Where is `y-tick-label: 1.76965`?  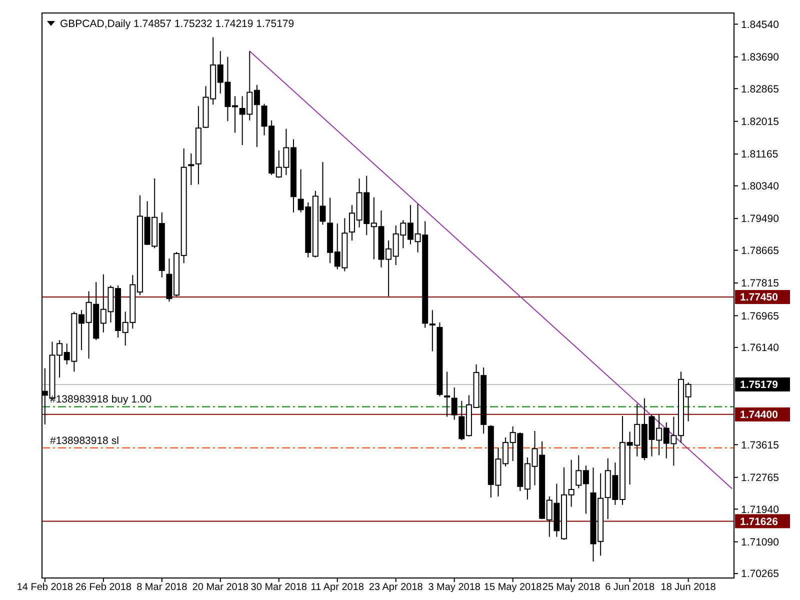
y-tick-label: 1.76965 is located at coordinates (760, 316).